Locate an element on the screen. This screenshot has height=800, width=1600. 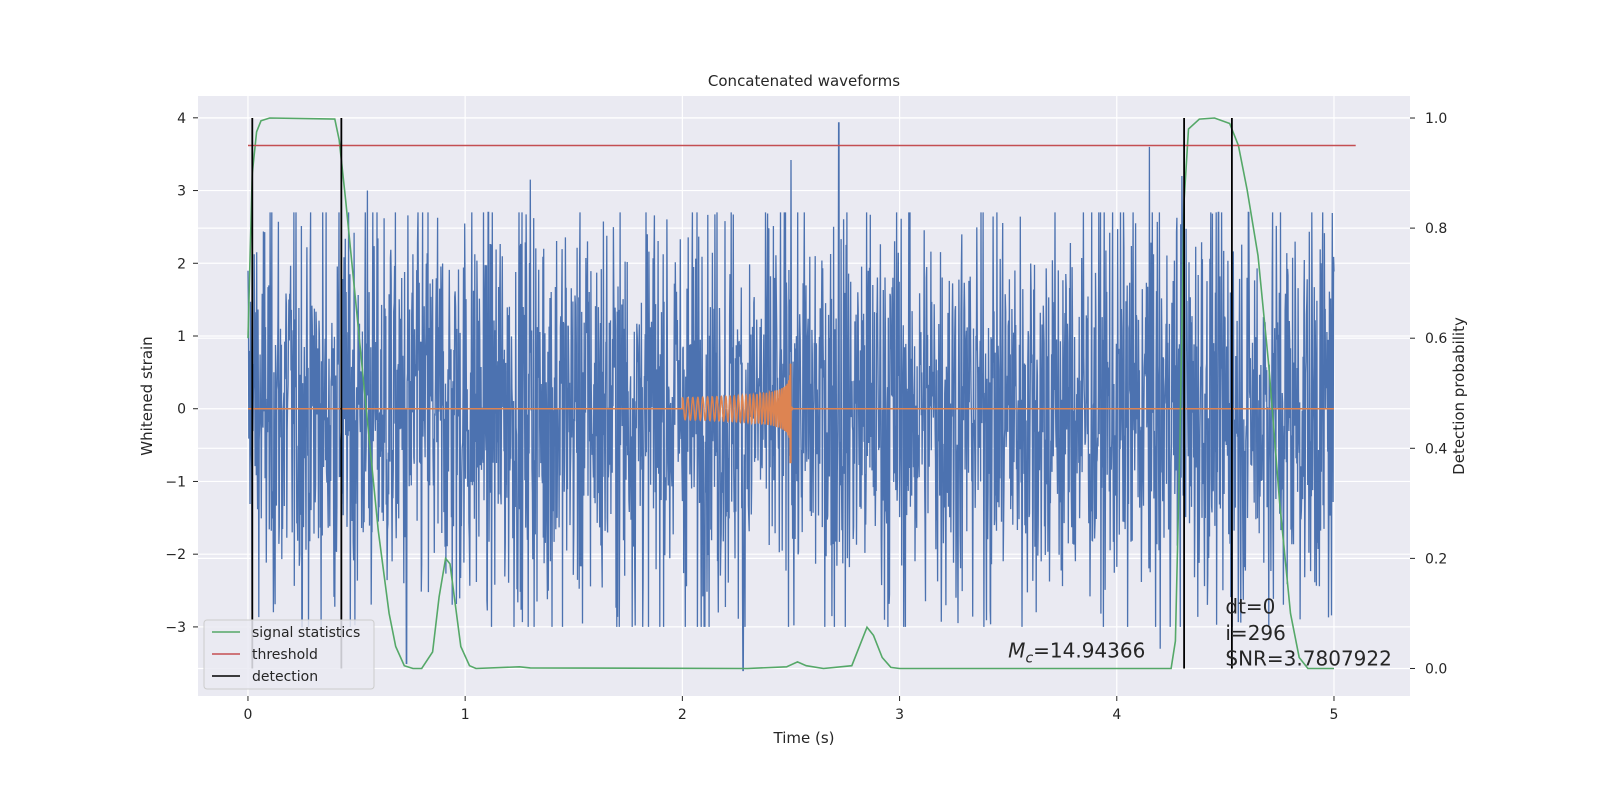
legend-label-detection: detection is located at coordinates (285, 677).